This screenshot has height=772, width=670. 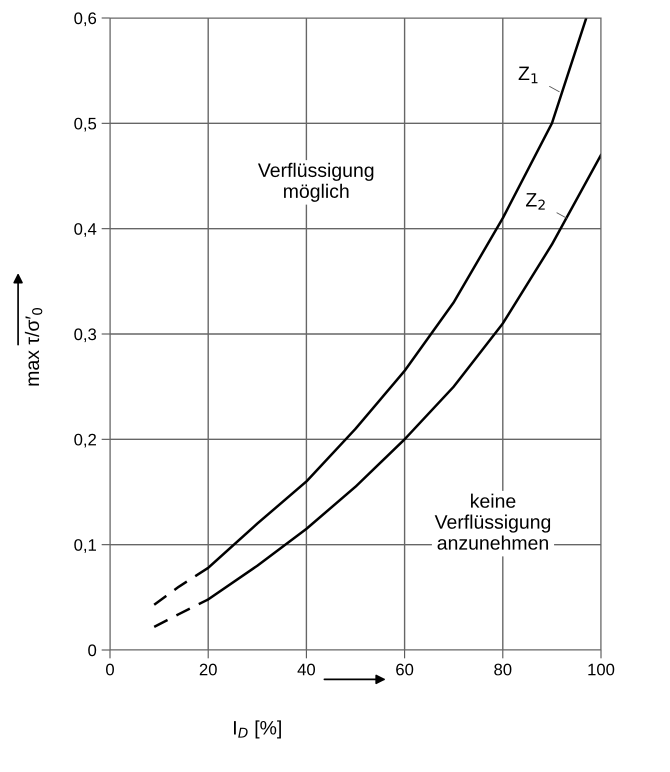 What do you see at coordinates (208, 670) in the screenshot?
I see `x-tick-label: 20` at bounding box center [208, 670].